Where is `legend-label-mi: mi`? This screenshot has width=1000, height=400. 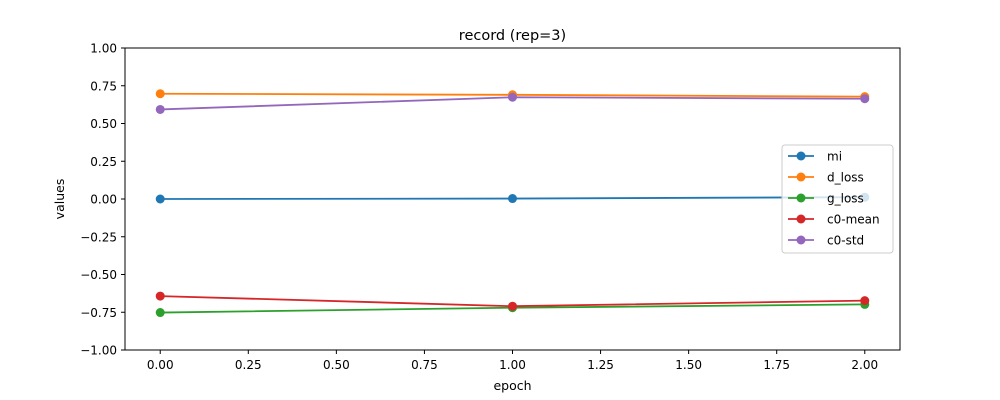
legend-label-mi: mi is located at coordinates (834, 157).